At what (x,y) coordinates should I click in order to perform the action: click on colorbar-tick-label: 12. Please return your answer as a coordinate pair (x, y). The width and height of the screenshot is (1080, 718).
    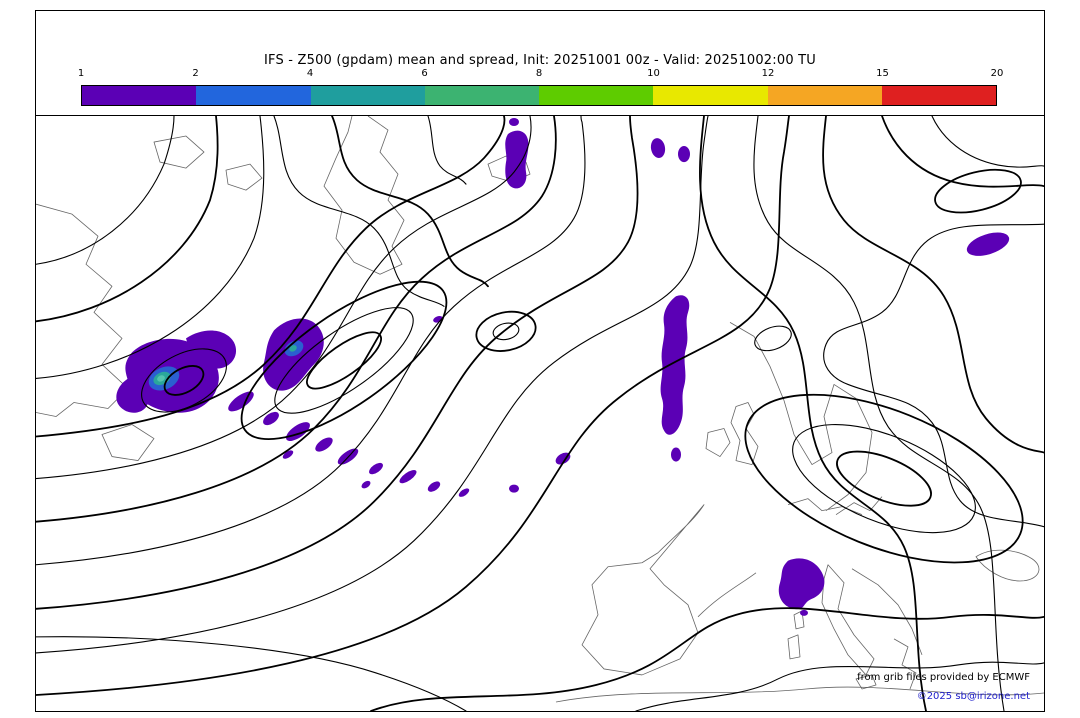
    Looking at the image, I should click on (768, 73).